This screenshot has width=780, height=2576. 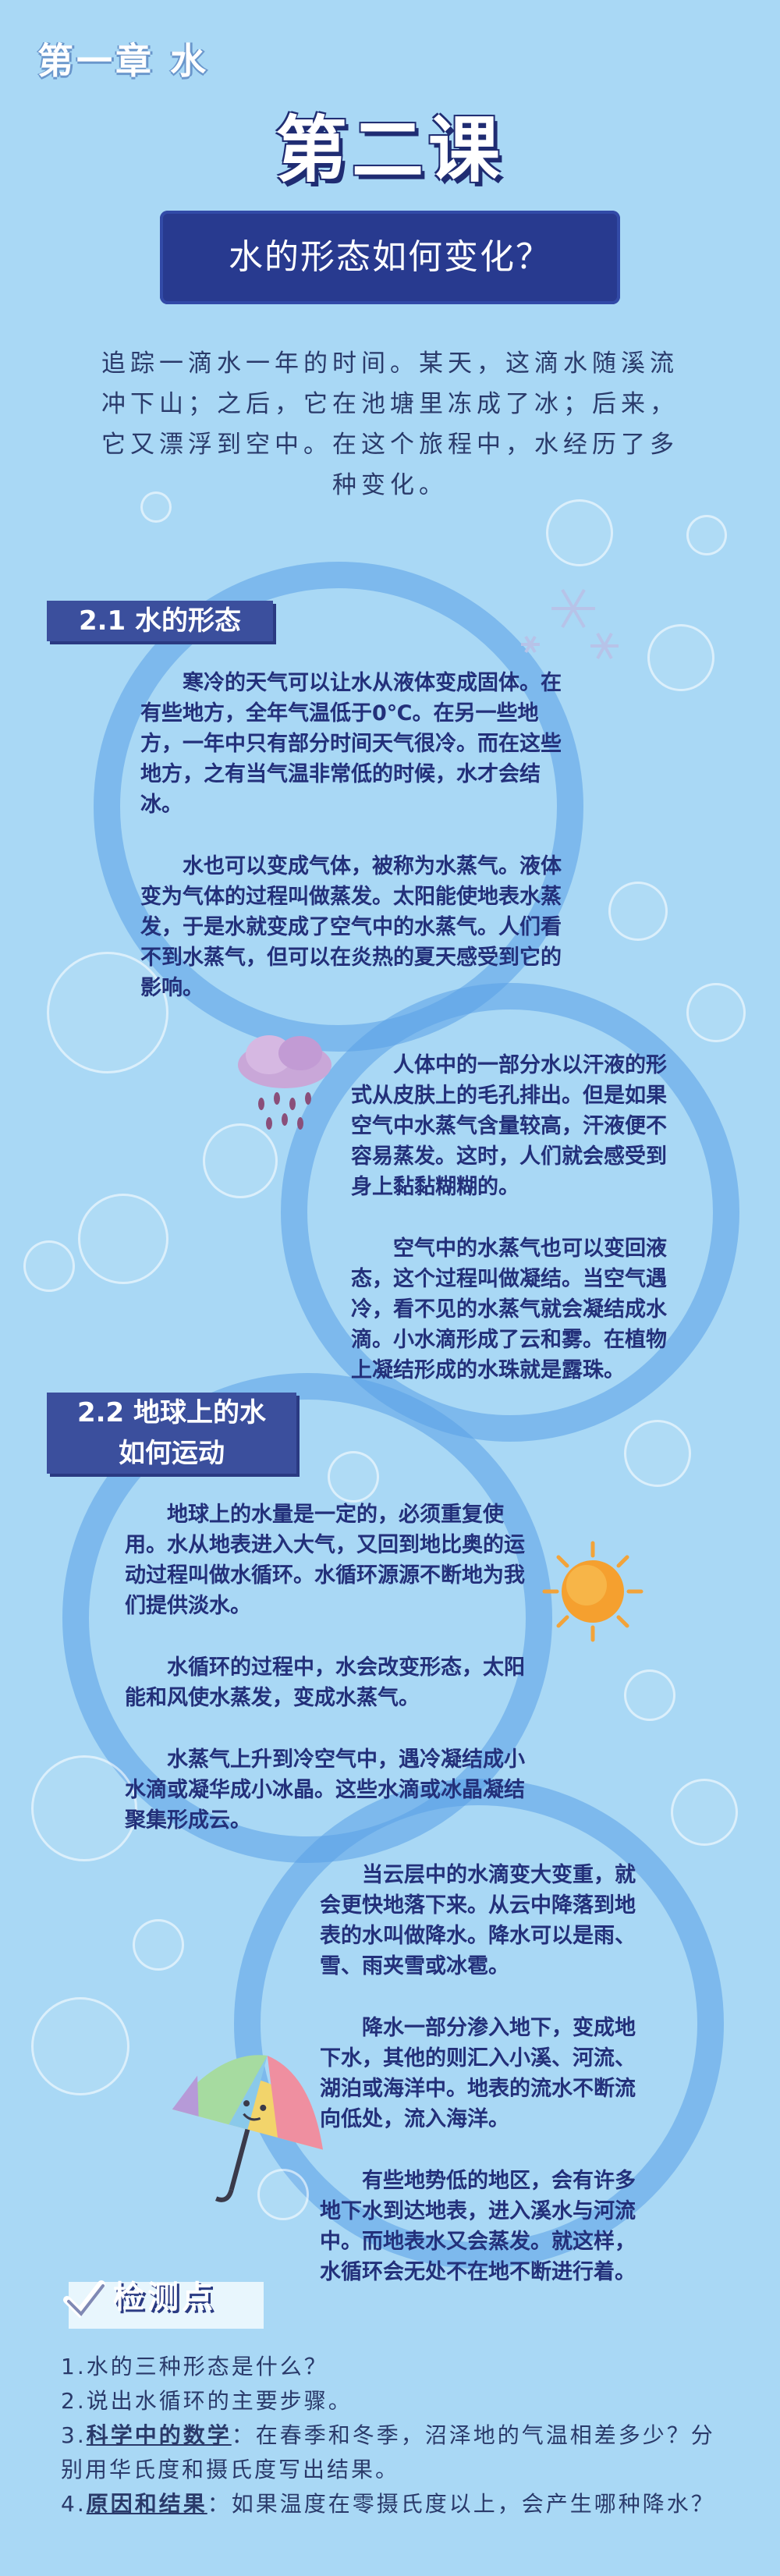 I want to click on question-label: 原因和结果, so click(x=147, y=2504).